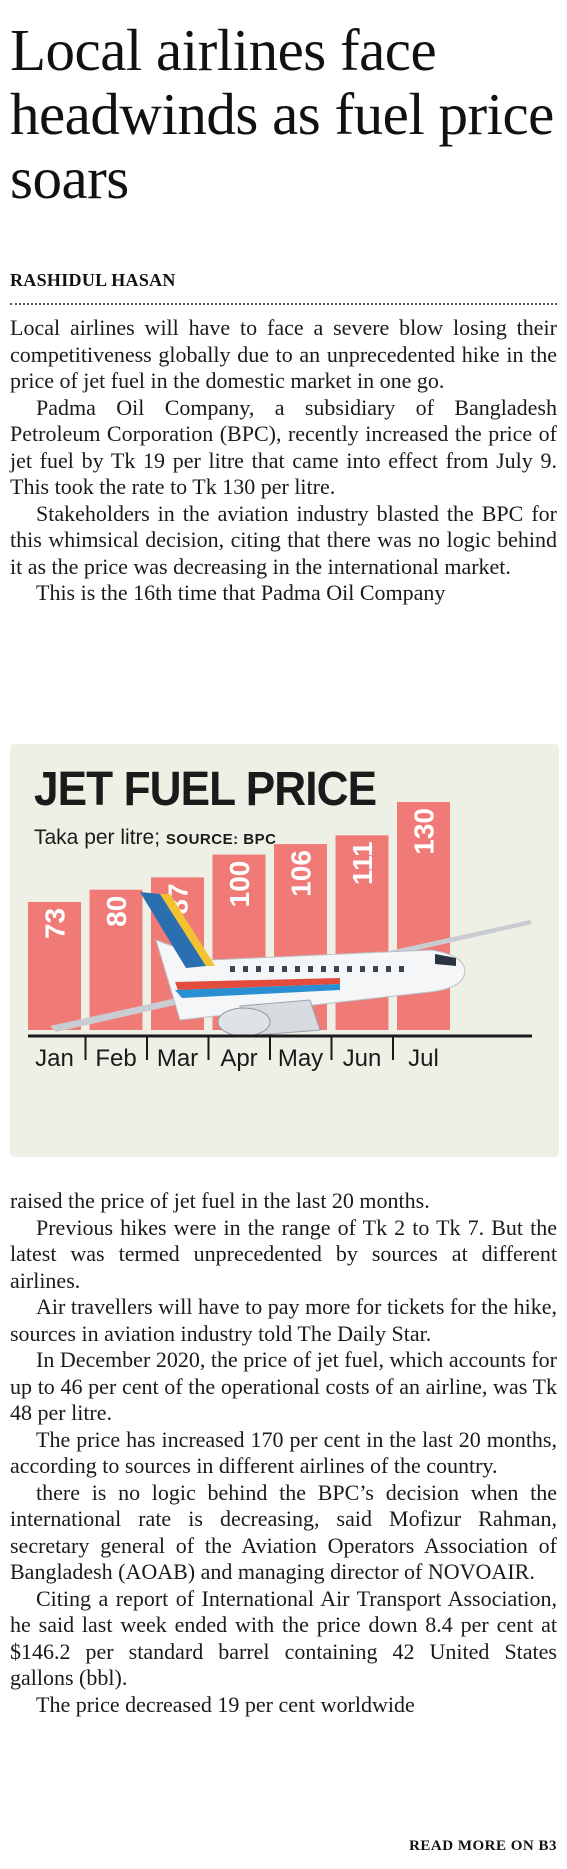  I want to click on bar-value-label: 100, so click(239, 884).